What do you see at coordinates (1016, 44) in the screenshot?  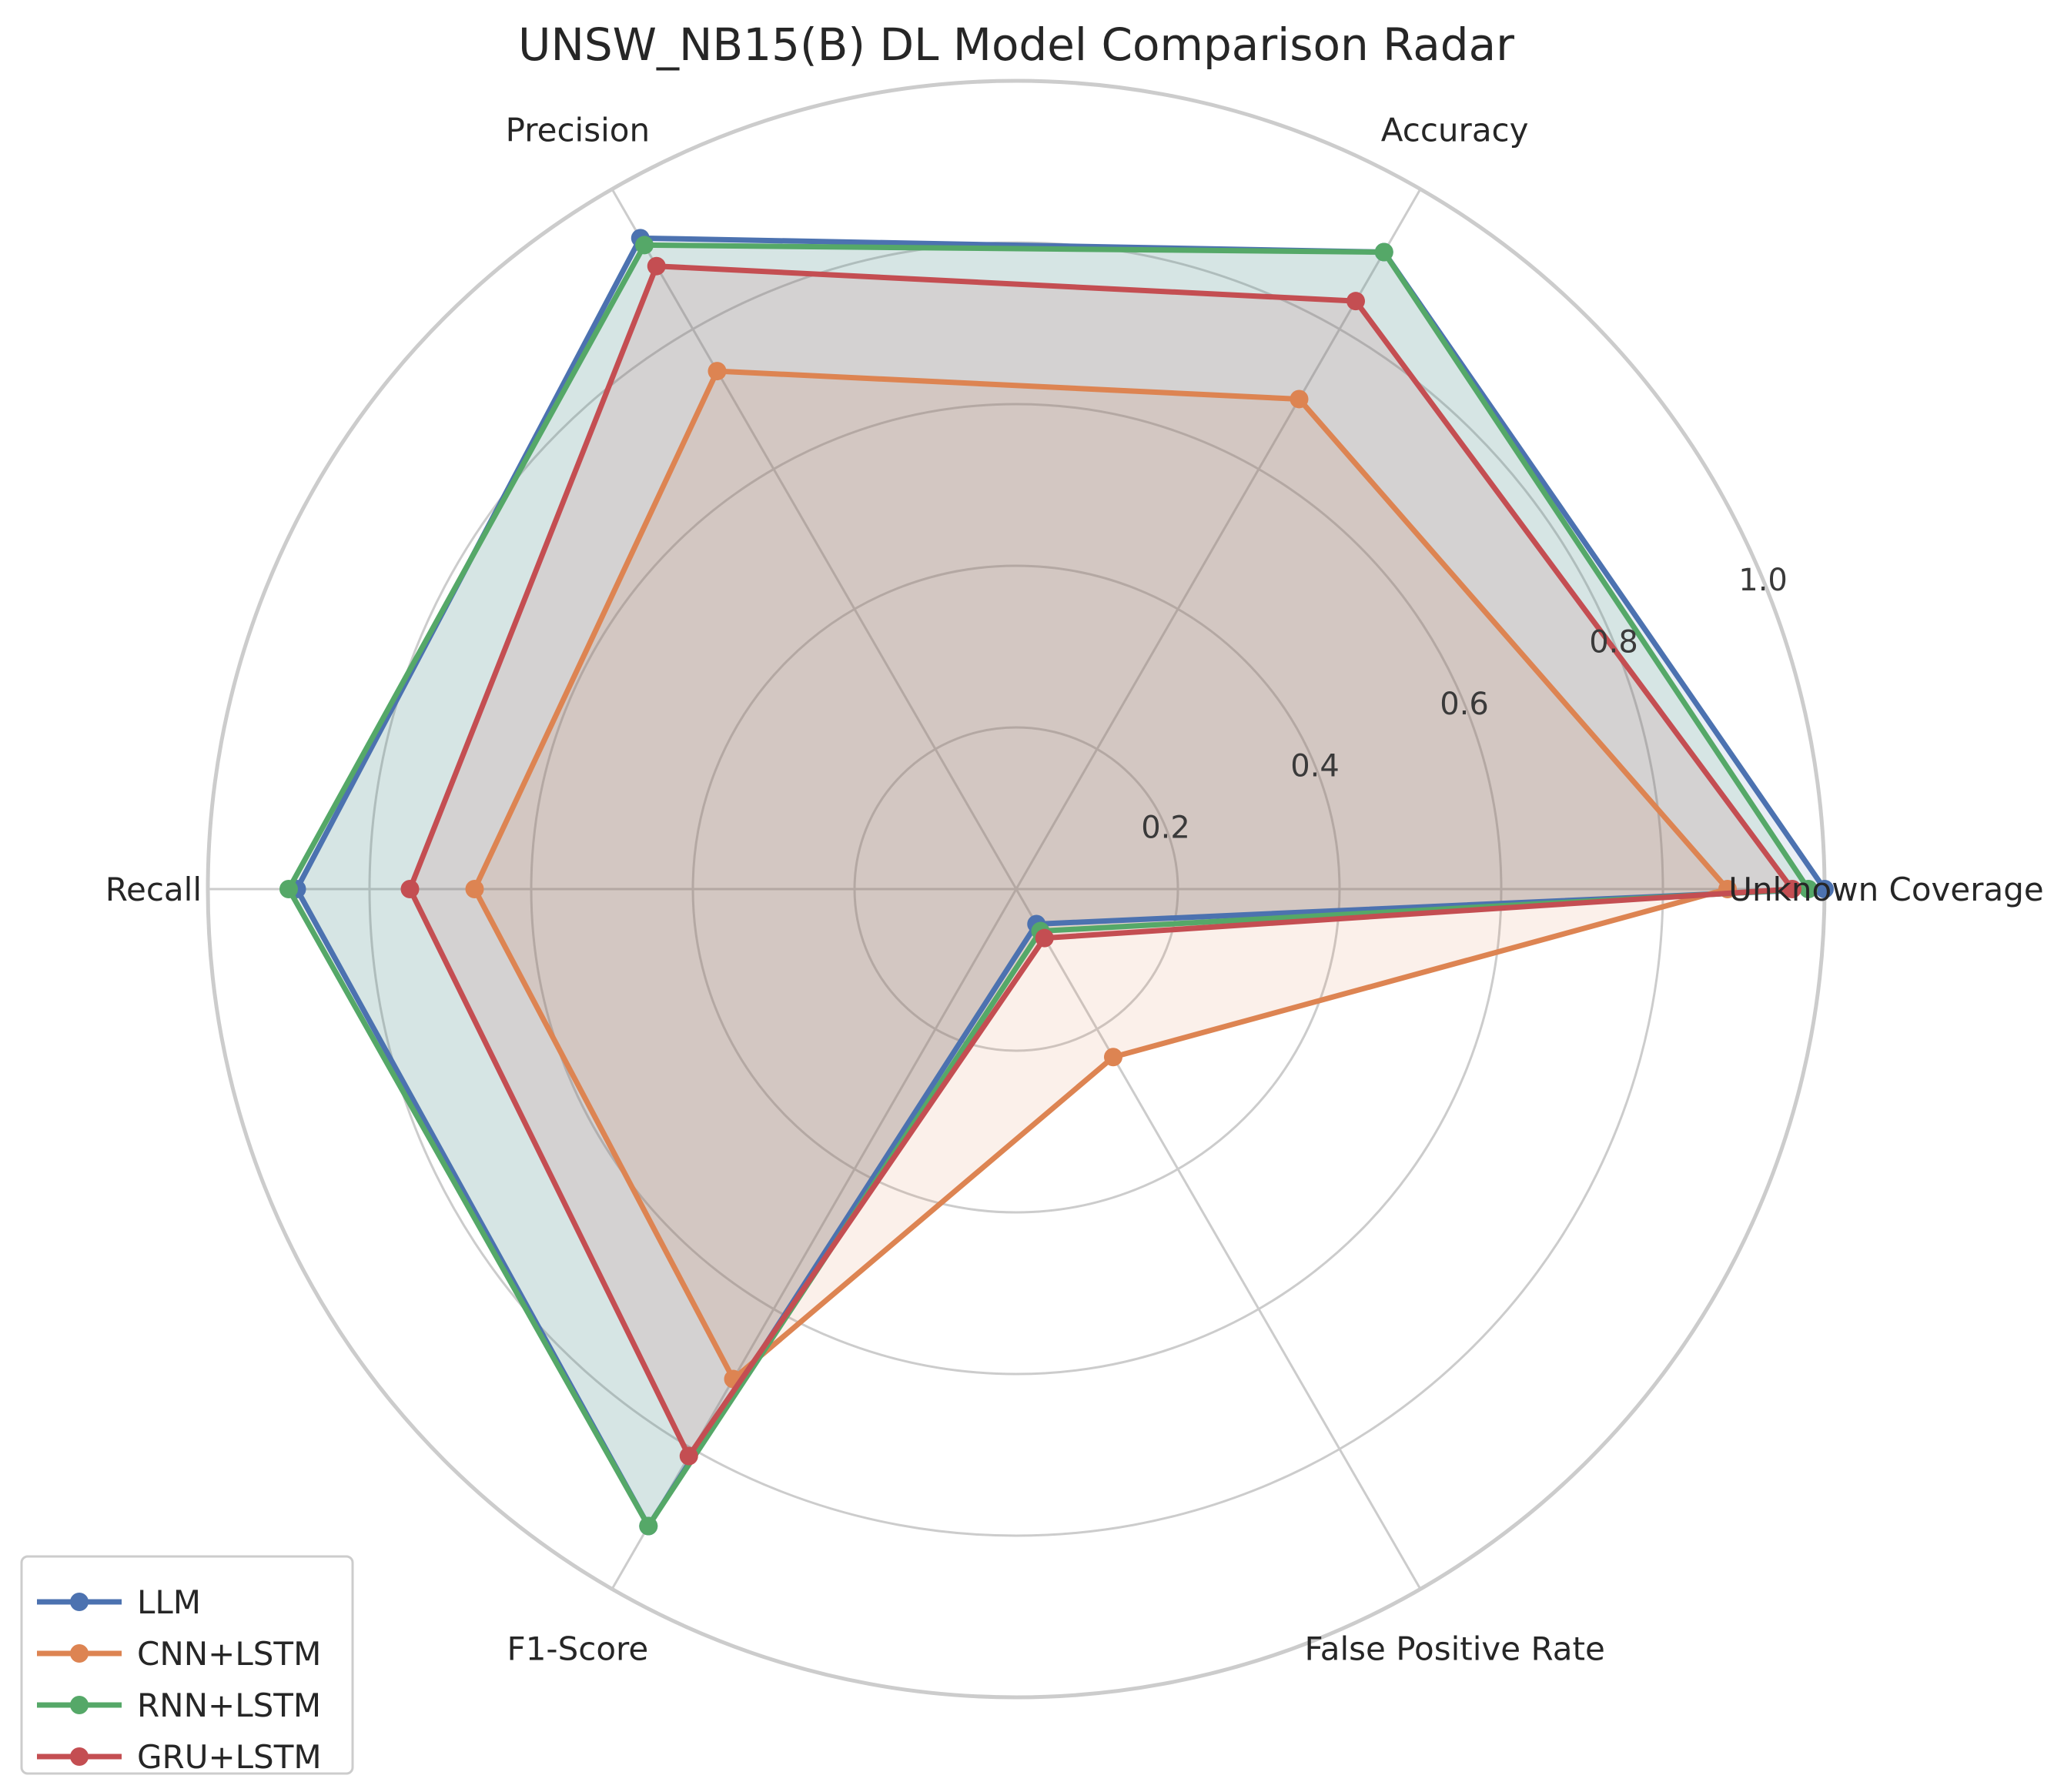 I see `chart-title: UNSW_NB15(B) DL Model Comparison Radar` at bounding box center [1016, 44].